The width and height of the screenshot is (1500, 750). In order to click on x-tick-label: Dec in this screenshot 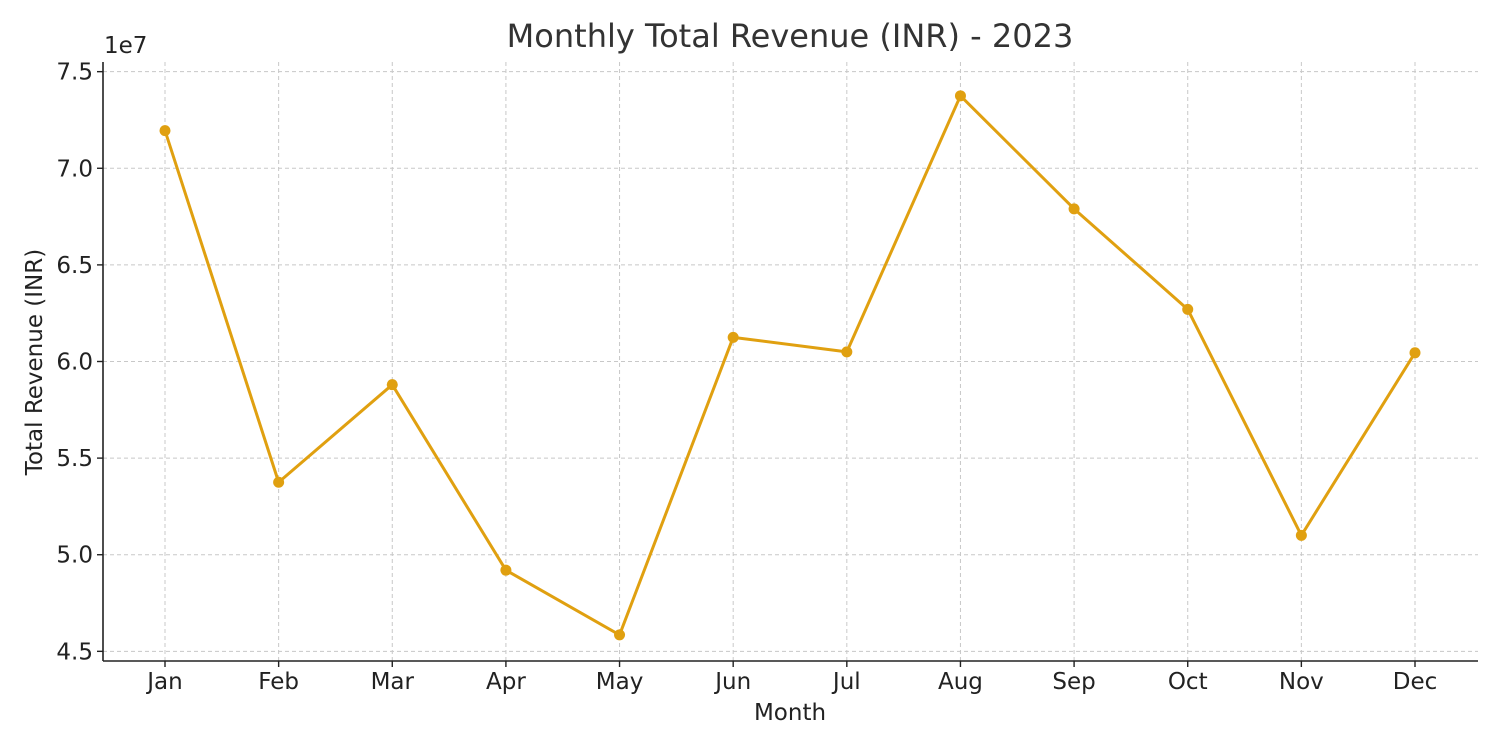, I will do `click(1415, 682)`.